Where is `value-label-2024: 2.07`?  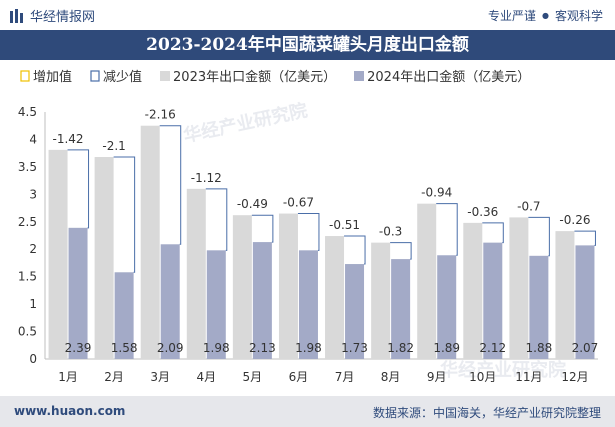 value-label-2024: 2.07 is located at coordinates (585, 348).